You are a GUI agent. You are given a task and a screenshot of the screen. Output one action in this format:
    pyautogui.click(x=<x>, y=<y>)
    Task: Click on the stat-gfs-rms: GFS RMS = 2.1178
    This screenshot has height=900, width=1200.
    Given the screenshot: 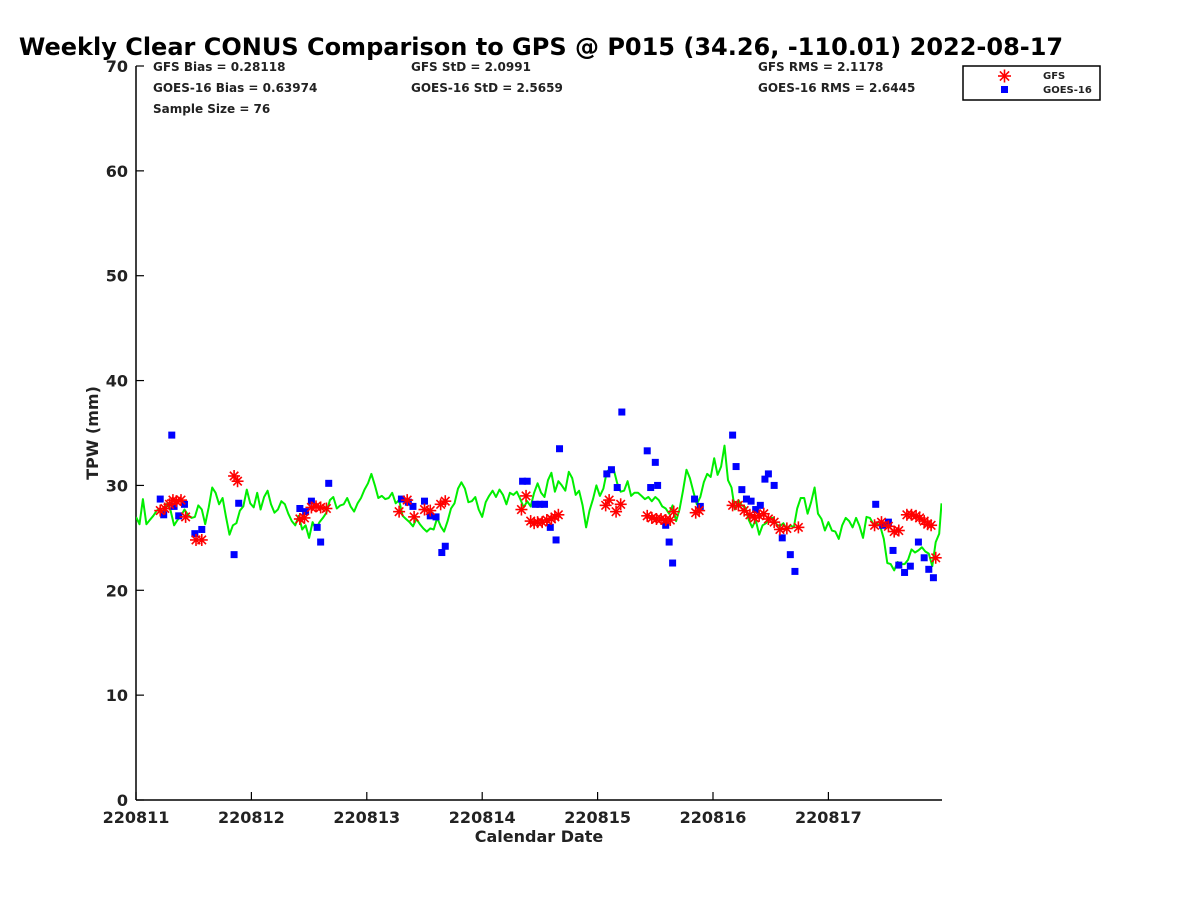 What is the action you would take?
    pyautogui.click(x=820, y=67)
    